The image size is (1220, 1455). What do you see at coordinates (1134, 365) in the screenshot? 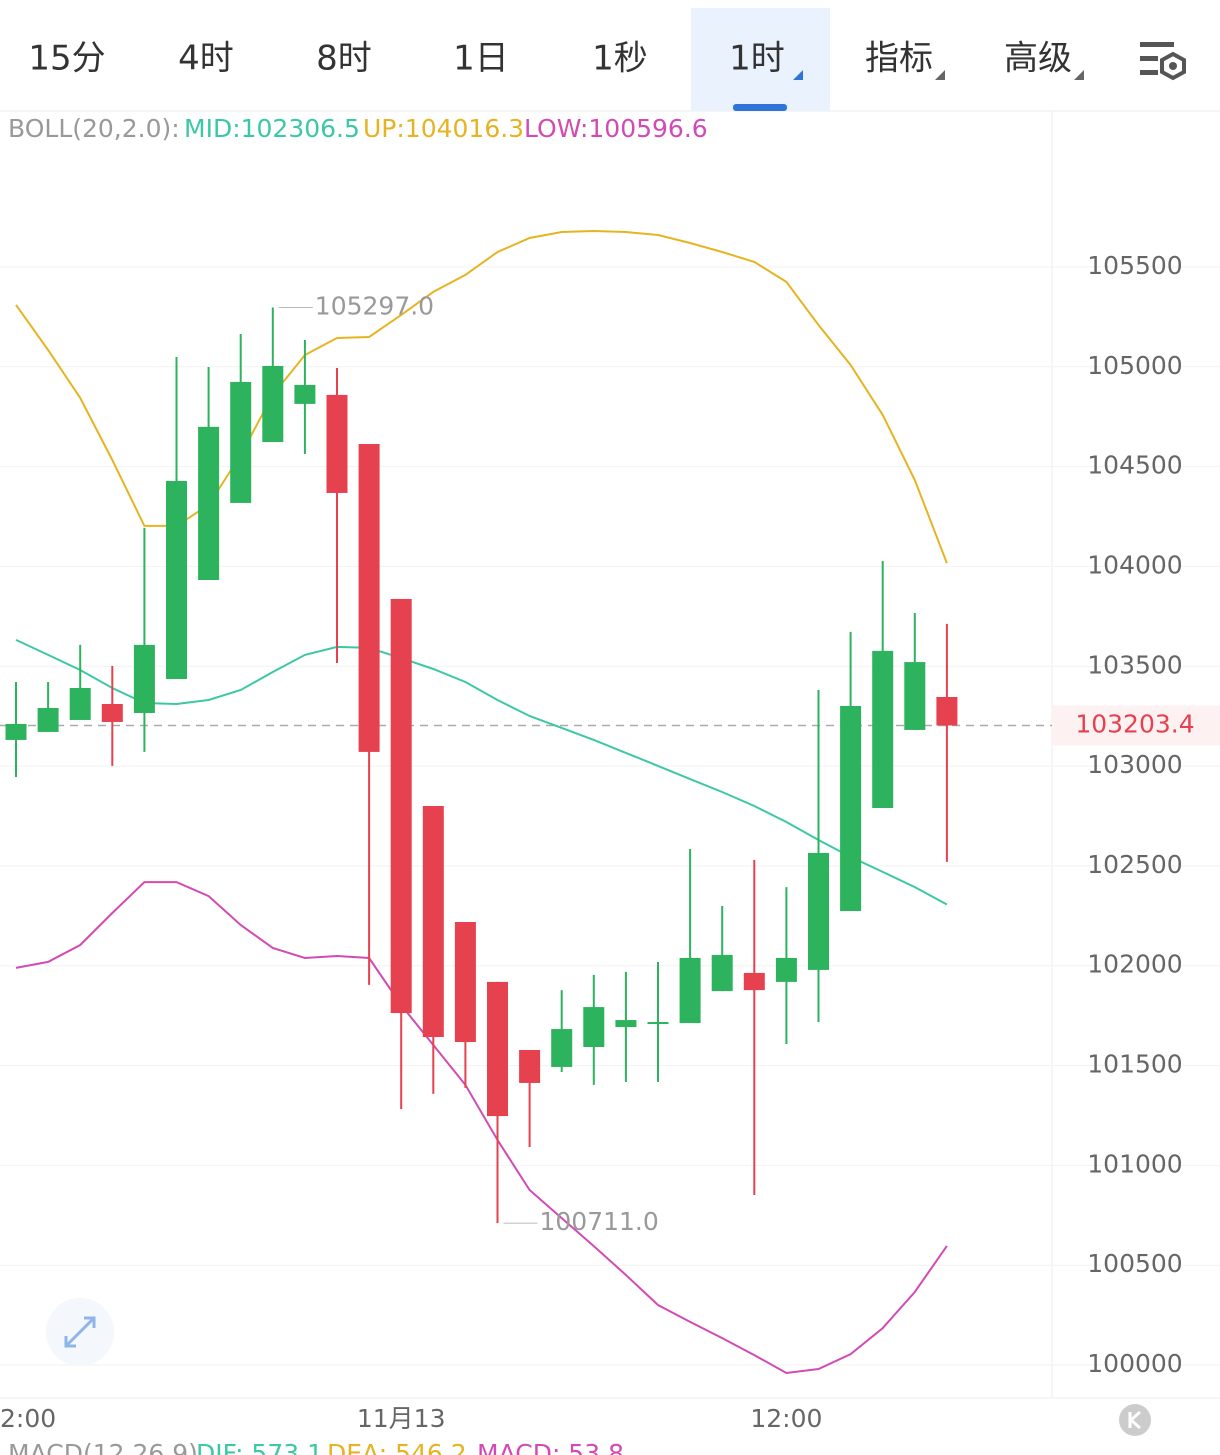
I see `y-tick-label: 105000` at bounding box center [1134, 365].